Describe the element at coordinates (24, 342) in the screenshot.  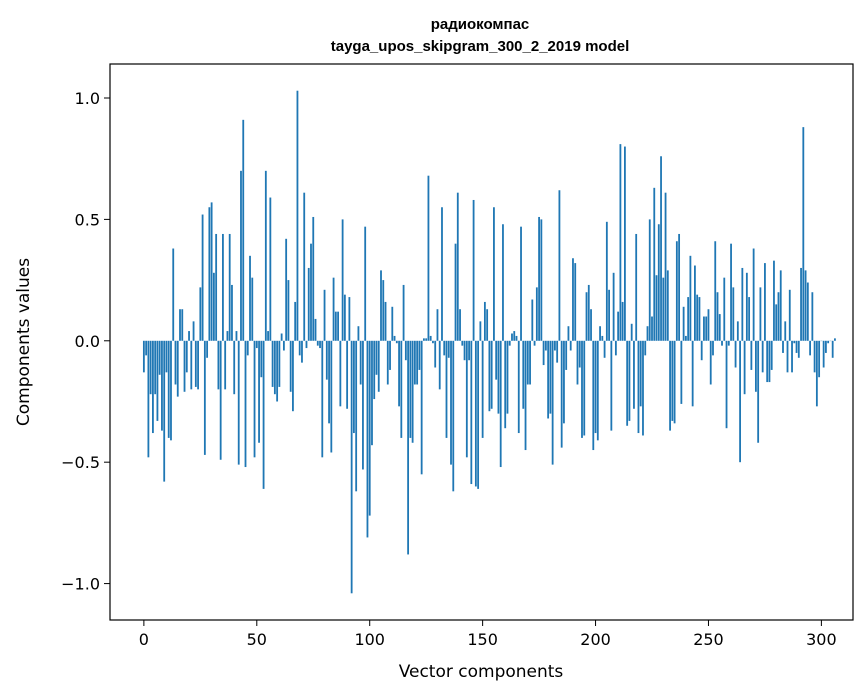
I see `y-axis-label: Components values` at that location.